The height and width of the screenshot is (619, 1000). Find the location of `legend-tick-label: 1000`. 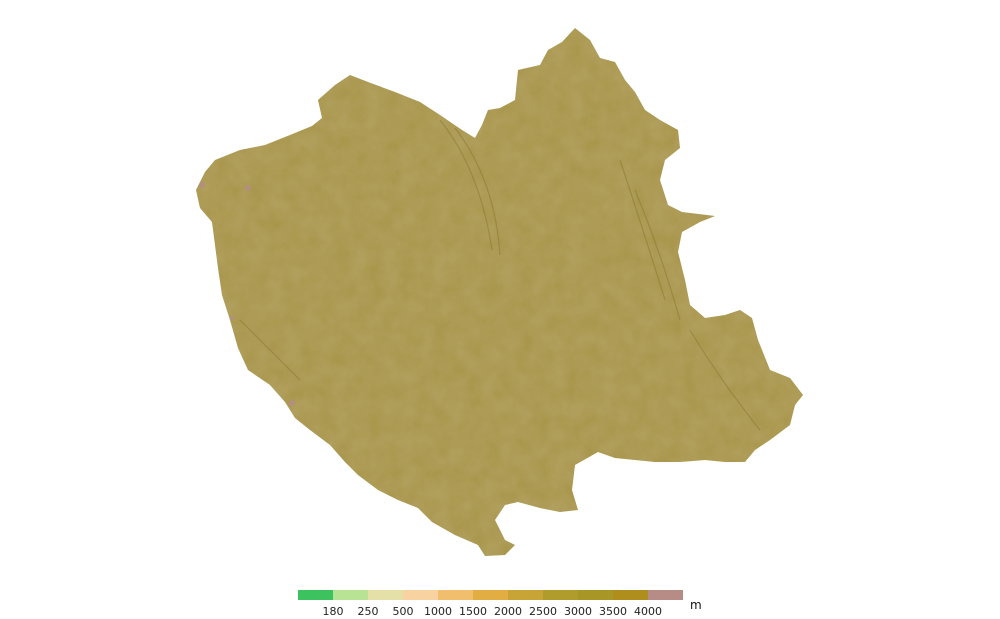

legend-tick-label: 1000 is located at coordinates (438, 611).